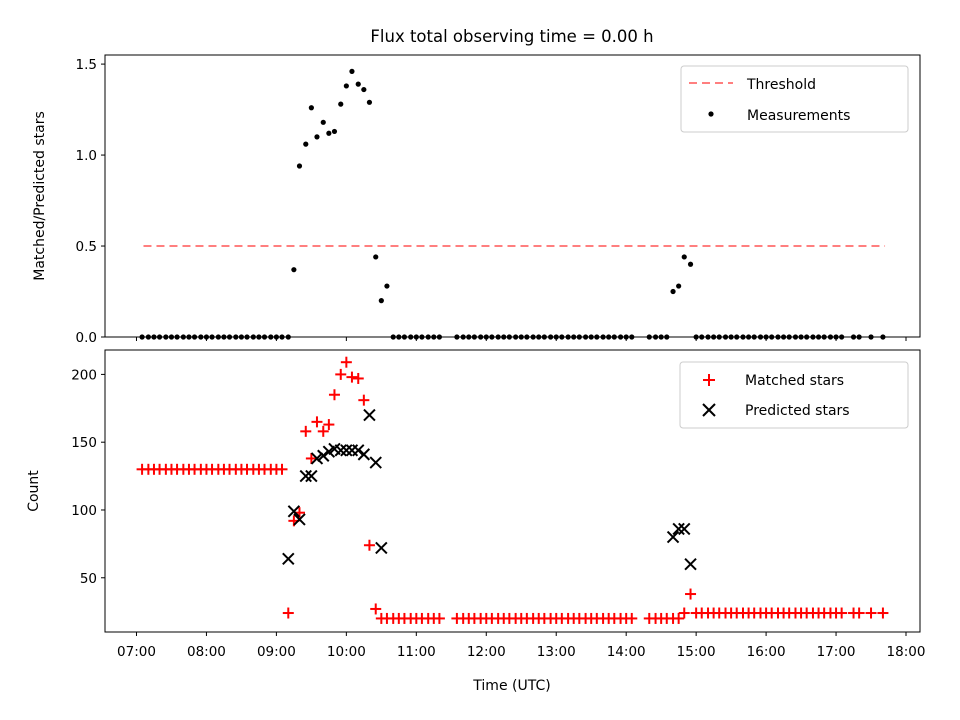 Image resolution: width=960 pixels, height=720 pixels. I want to click on legend-matched-label: Matched stars, so click(794, 381).